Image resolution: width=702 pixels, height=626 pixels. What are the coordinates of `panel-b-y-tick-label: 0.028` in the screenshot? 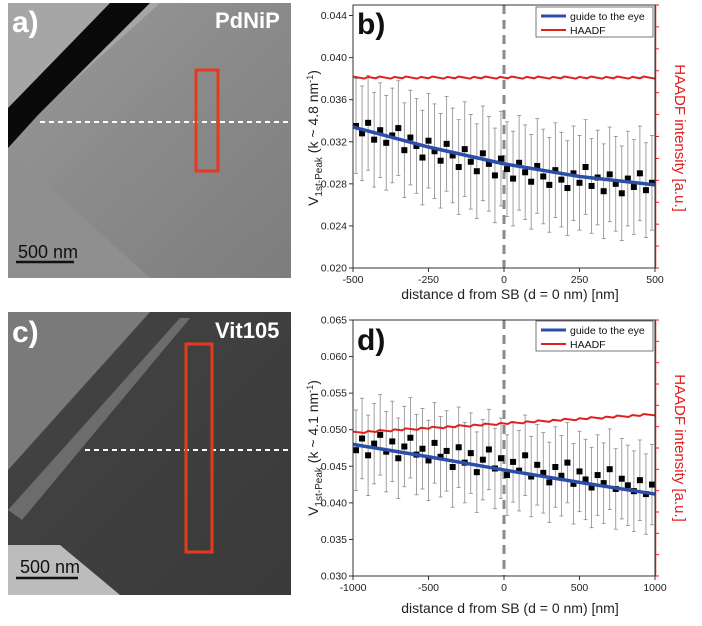 It's located at (334, 184).